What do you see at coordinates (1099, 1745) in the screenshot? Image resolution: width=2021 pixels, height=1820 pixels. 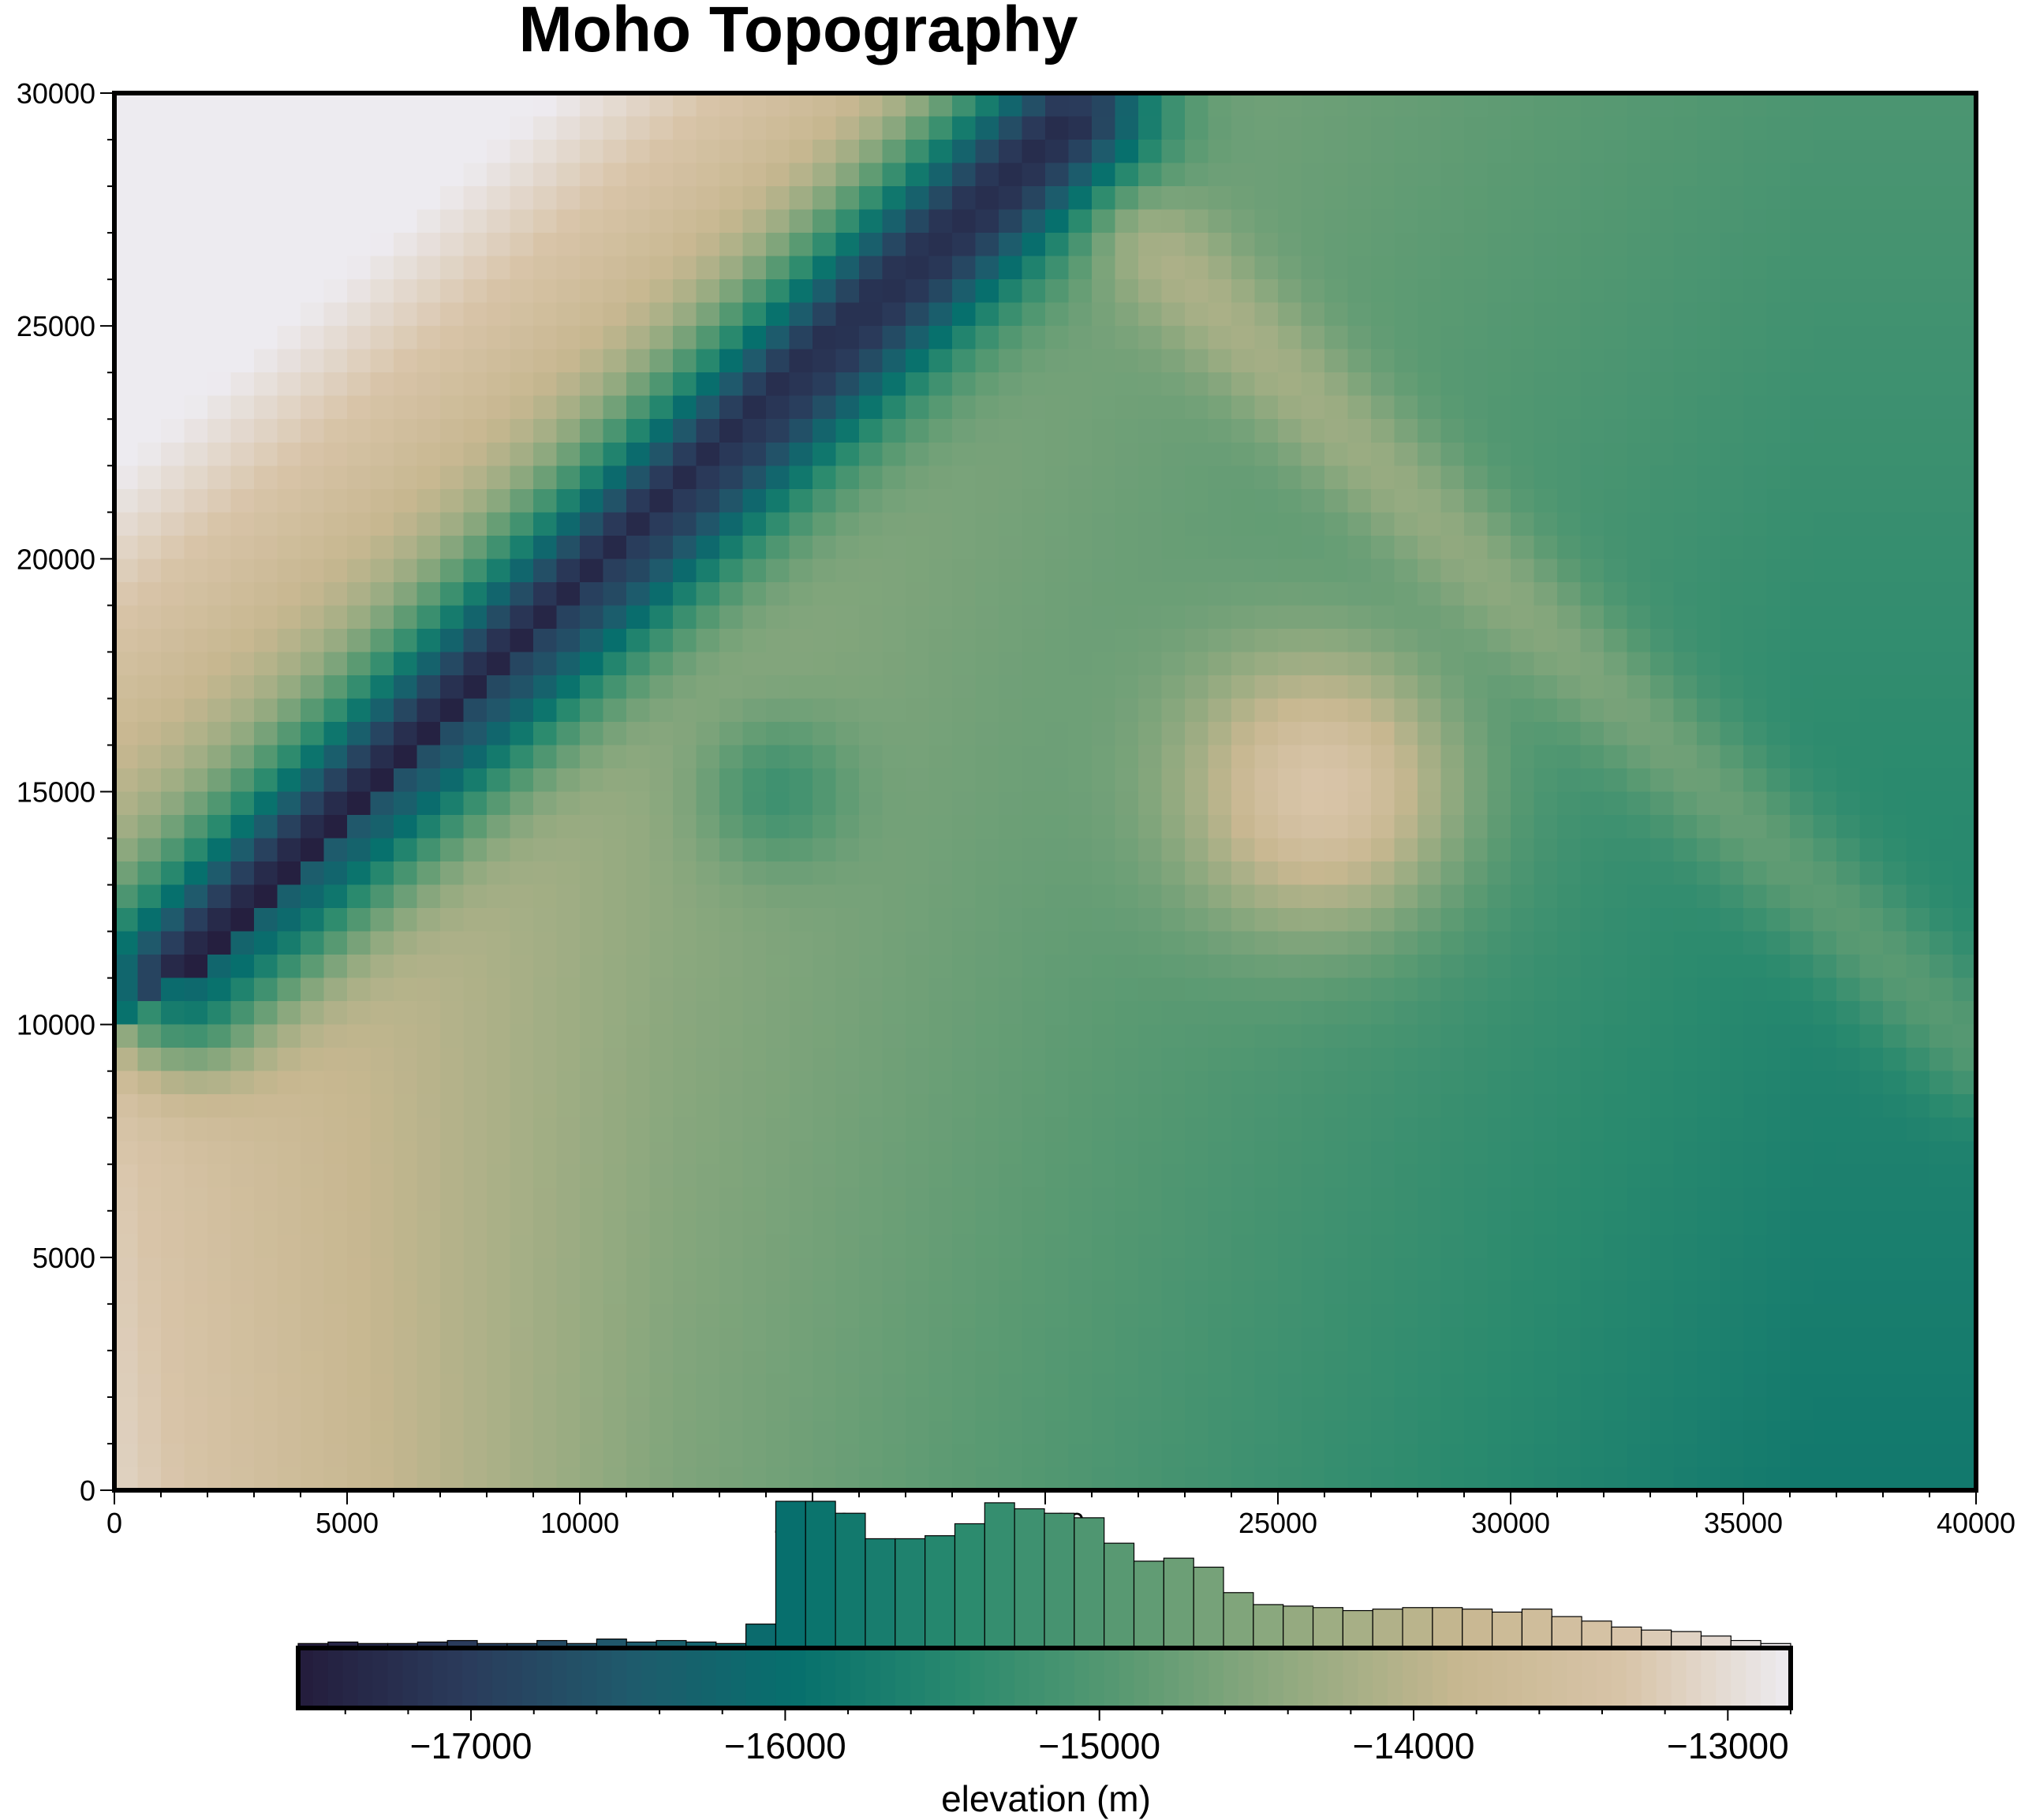 I see `colorbar-tick-label: −15000` at bounding box center [1099, 1745].